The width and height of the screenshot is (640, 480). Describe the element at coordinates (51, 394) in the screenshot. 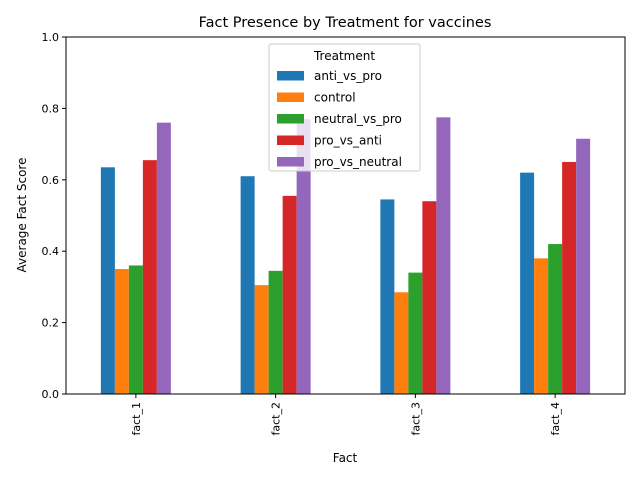

I see `y-tick-label: 0.0` at that location.